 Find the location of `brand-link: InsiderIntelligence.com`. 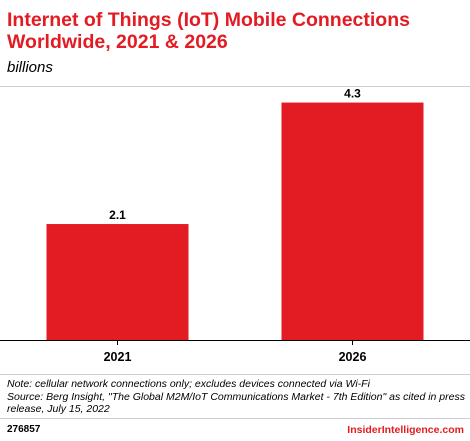

brand-link: InsiderIntelligence.com is located at coordinates (405, 430).